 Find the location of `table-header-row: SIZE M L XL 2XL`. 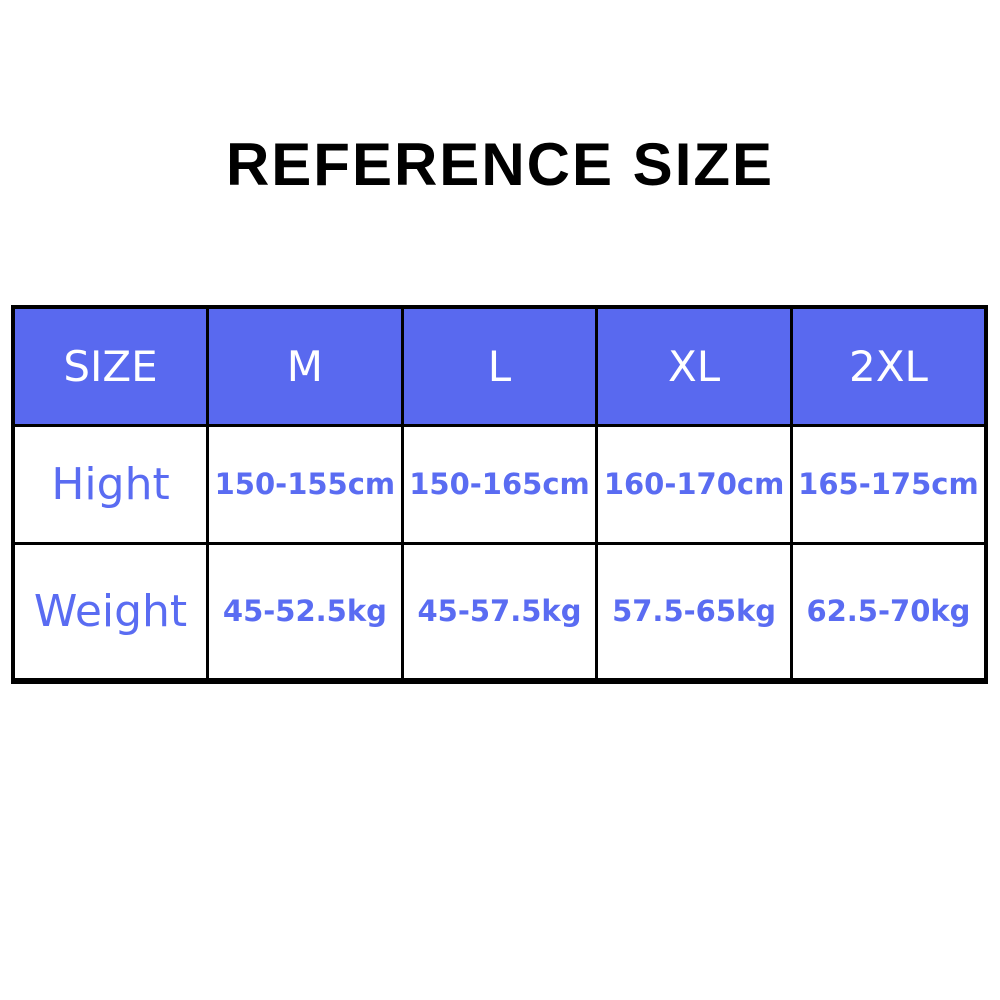

table-header-row: SIZE M L XL 2XL is located at coordinates (499, 366).